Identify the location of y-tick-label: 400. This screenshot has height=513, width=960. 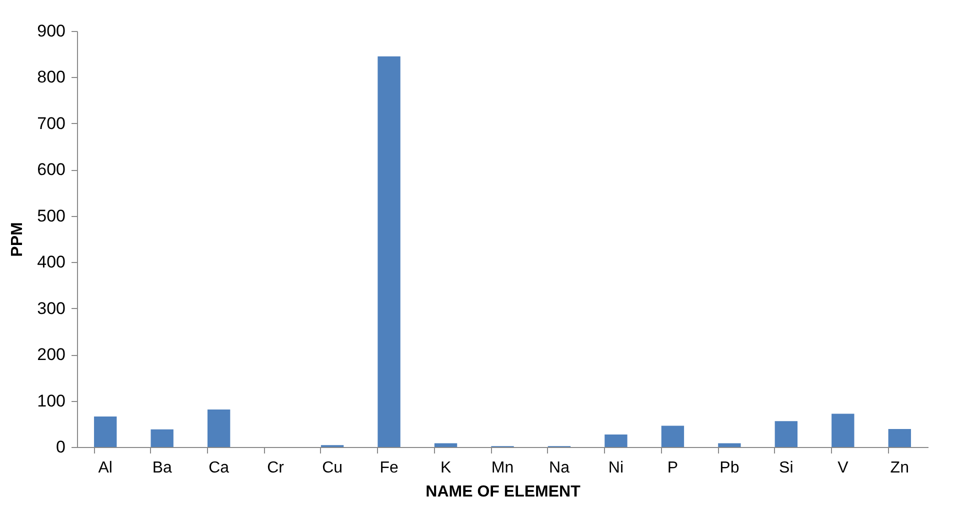
(51, 262).